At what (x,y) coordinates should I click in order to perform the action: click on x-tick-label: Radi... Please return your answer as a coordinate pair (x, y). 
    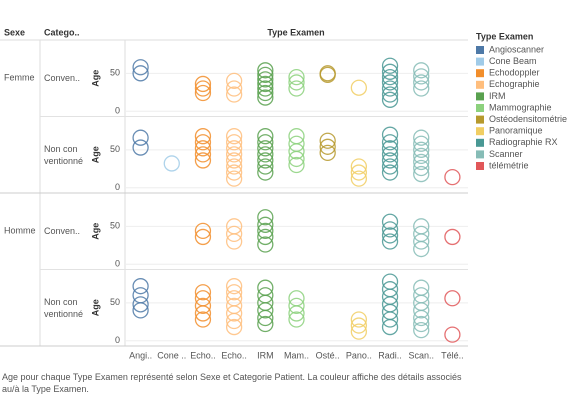
    Looking at the image, I should click on (390, 355).